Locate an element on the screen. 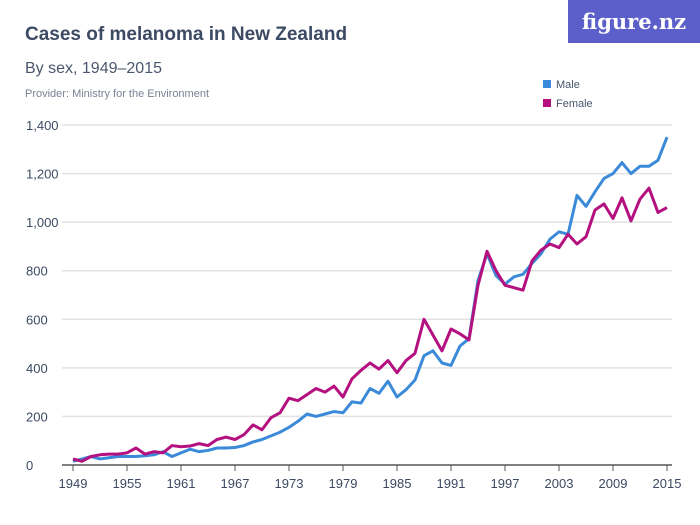  x-tick-label: 1991 is located at coordinates (451, 483).